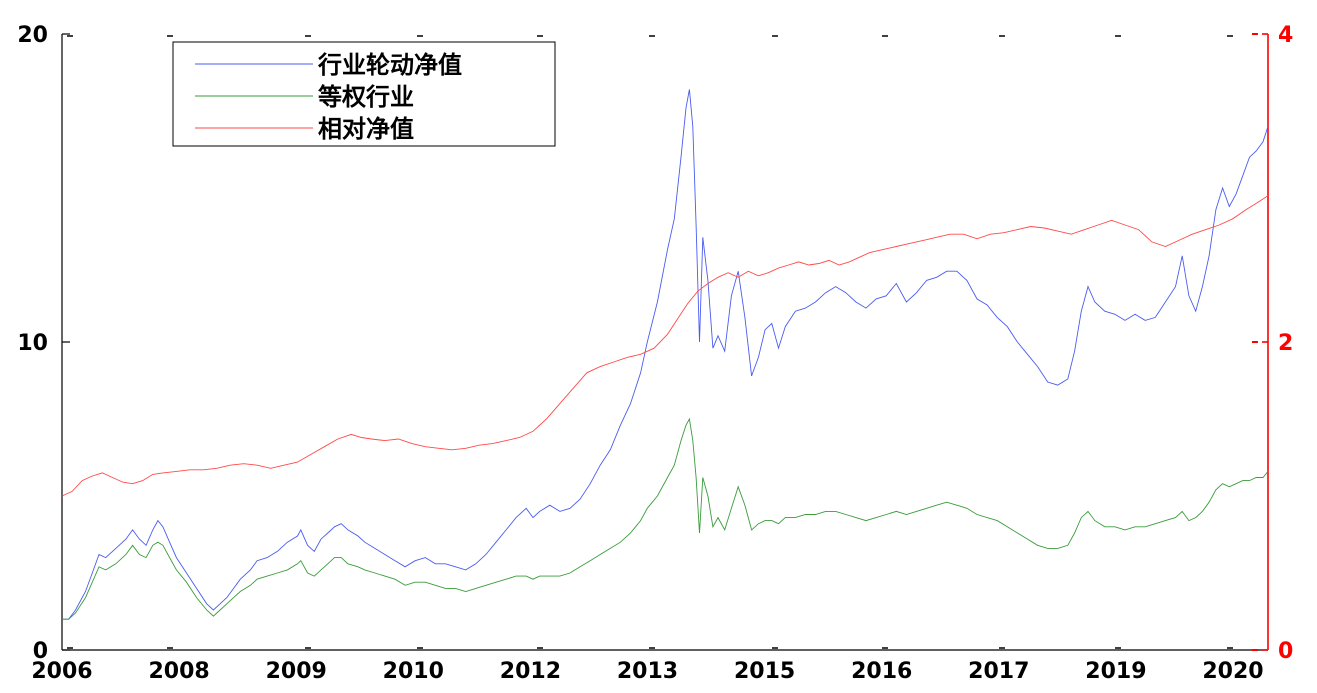  I want to click on y-right-tick-label: 2, so click(1285, 343).